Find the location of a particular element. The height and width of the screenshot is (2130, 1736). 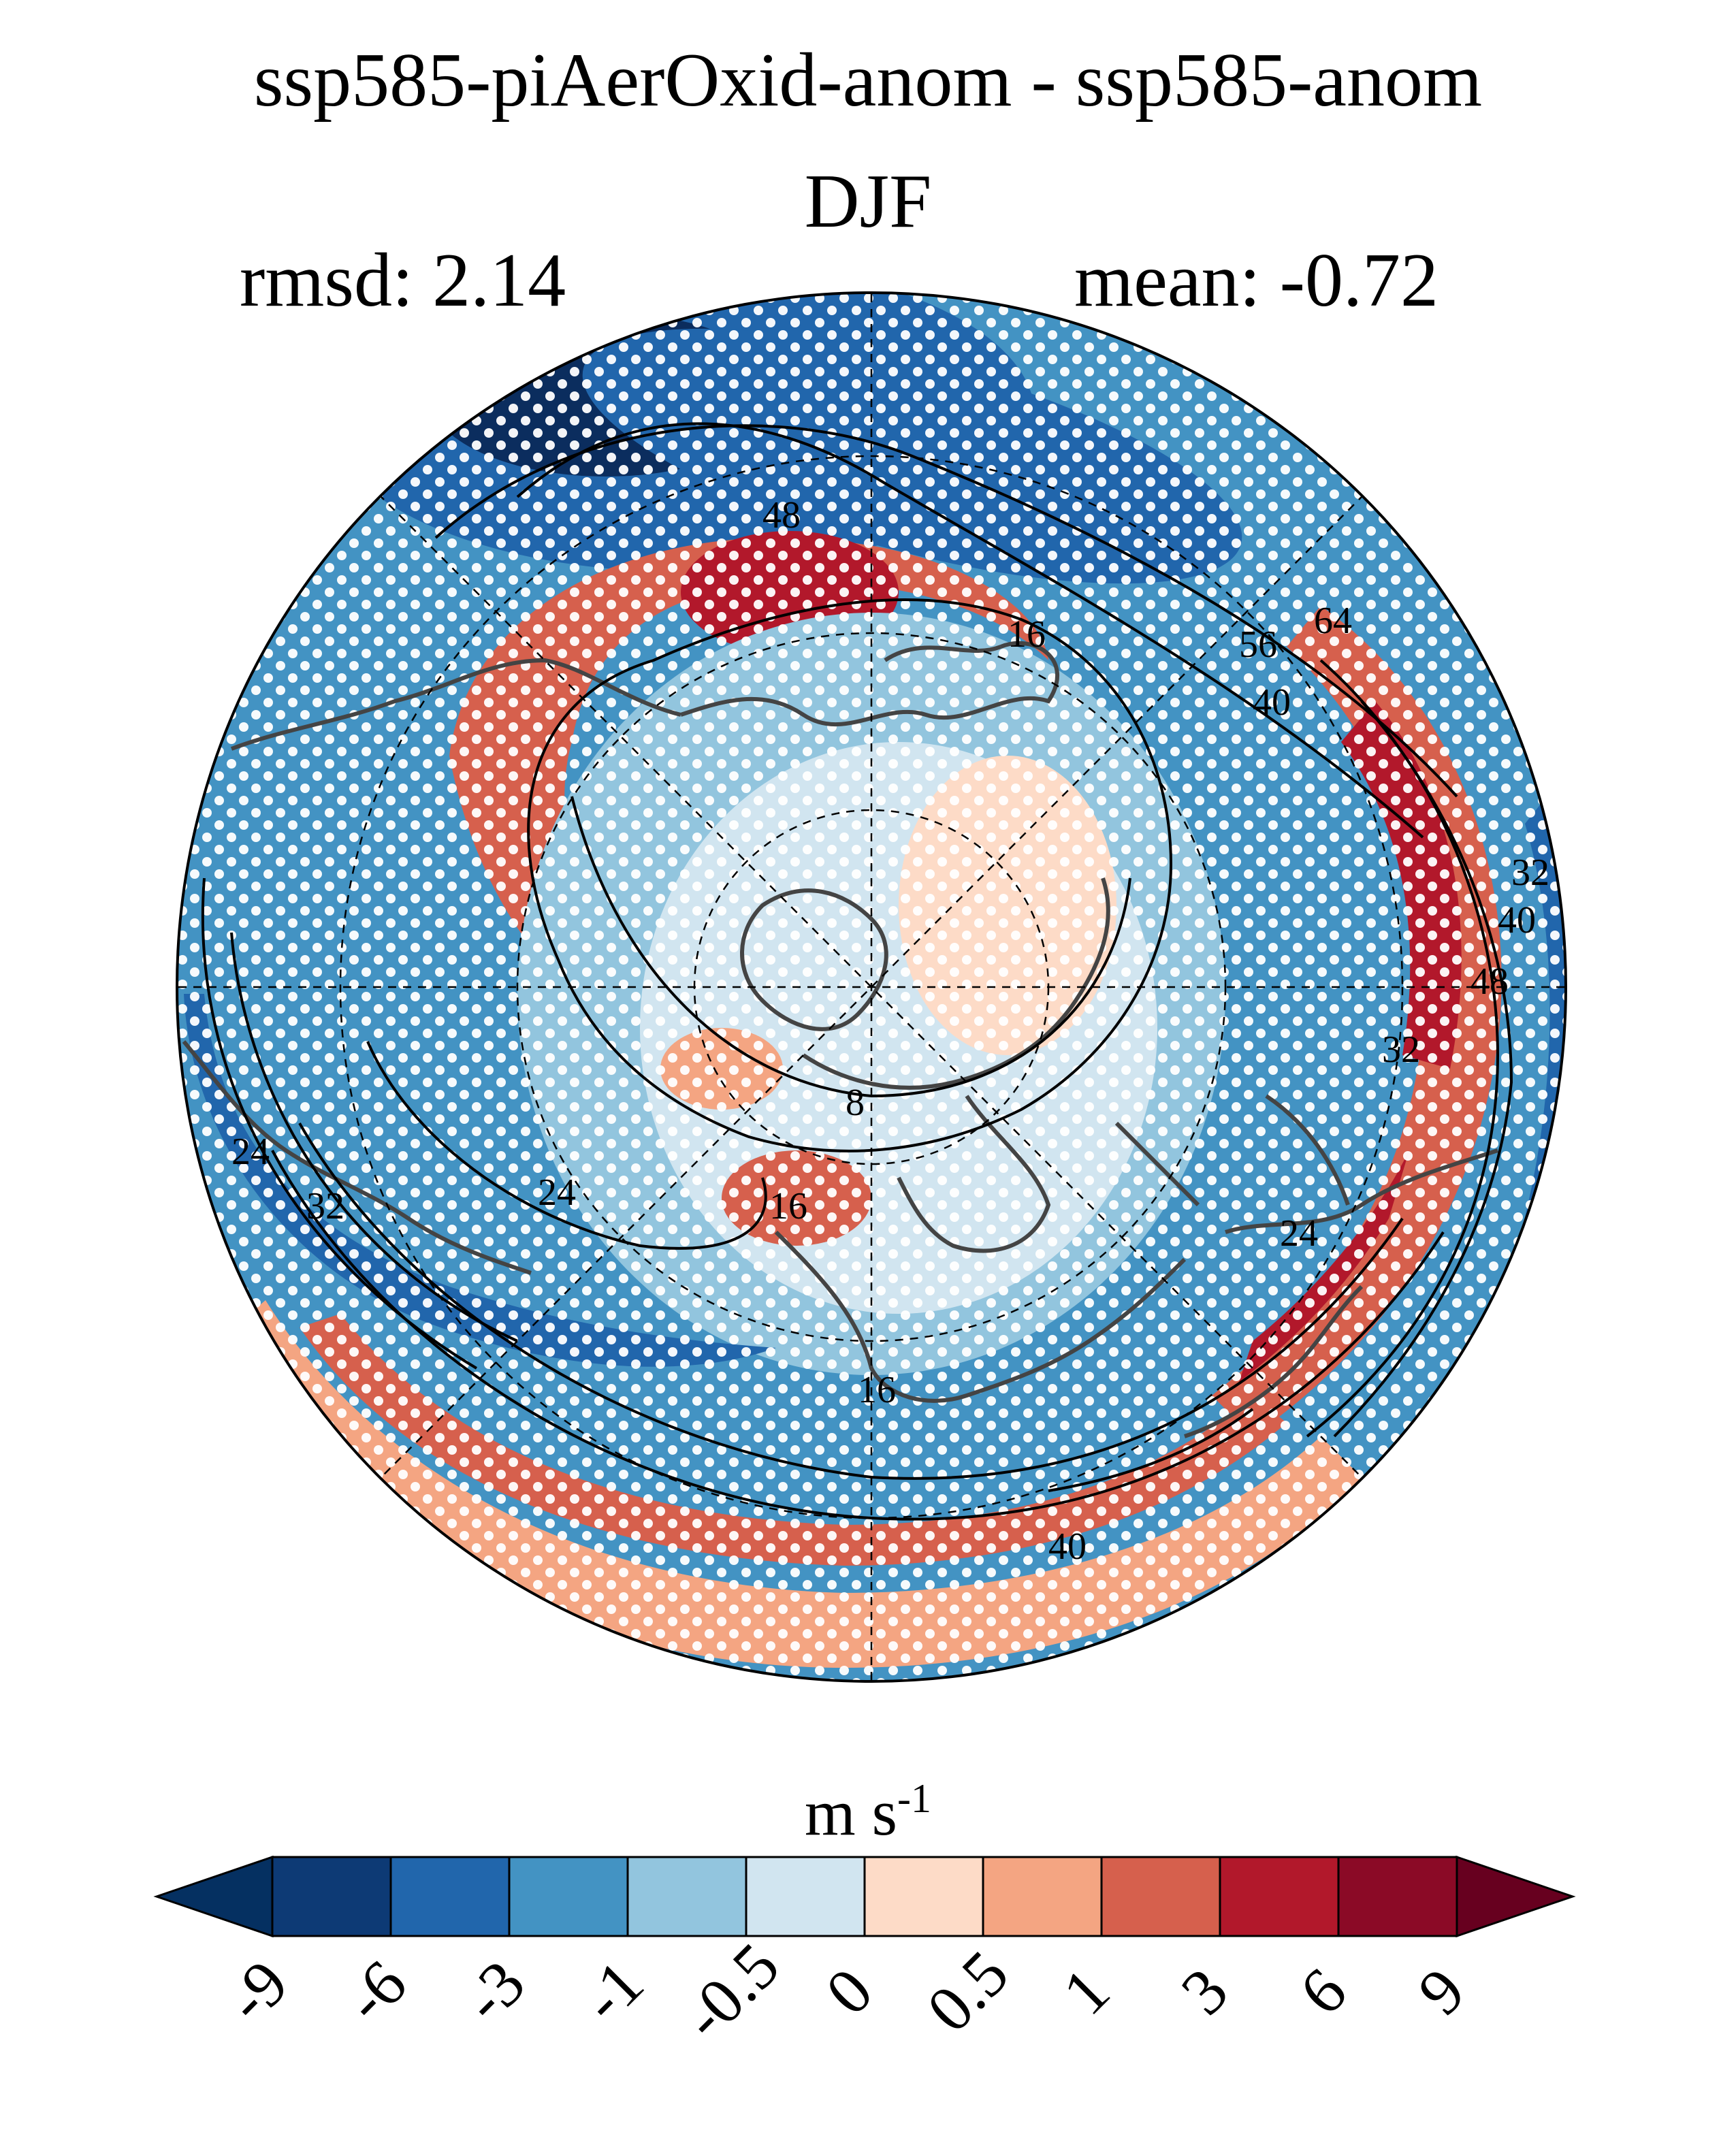

colorbar-tick-labels: -9 -6 -3 -1 -0.5 0 0.5 1 3 6 9 is located at coordinates (845, 1991).